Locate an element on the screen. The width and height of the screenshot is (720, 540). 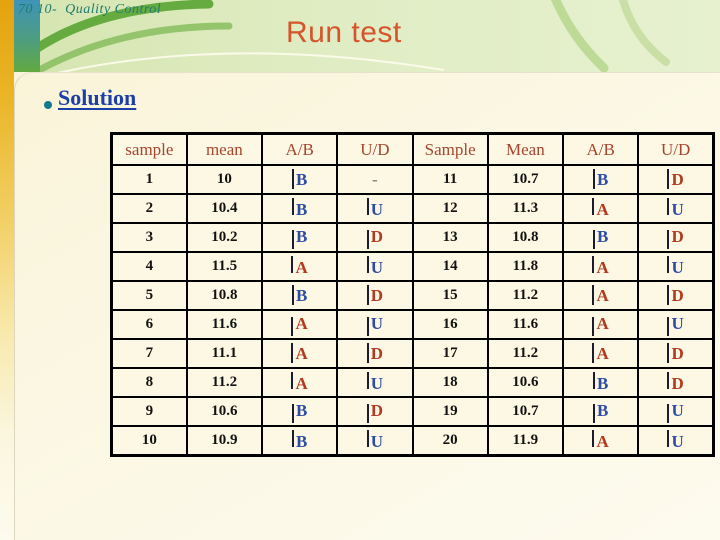
table-row: 6 11.6 A U 16 11.6 A U is located at coordinates (412, 324).